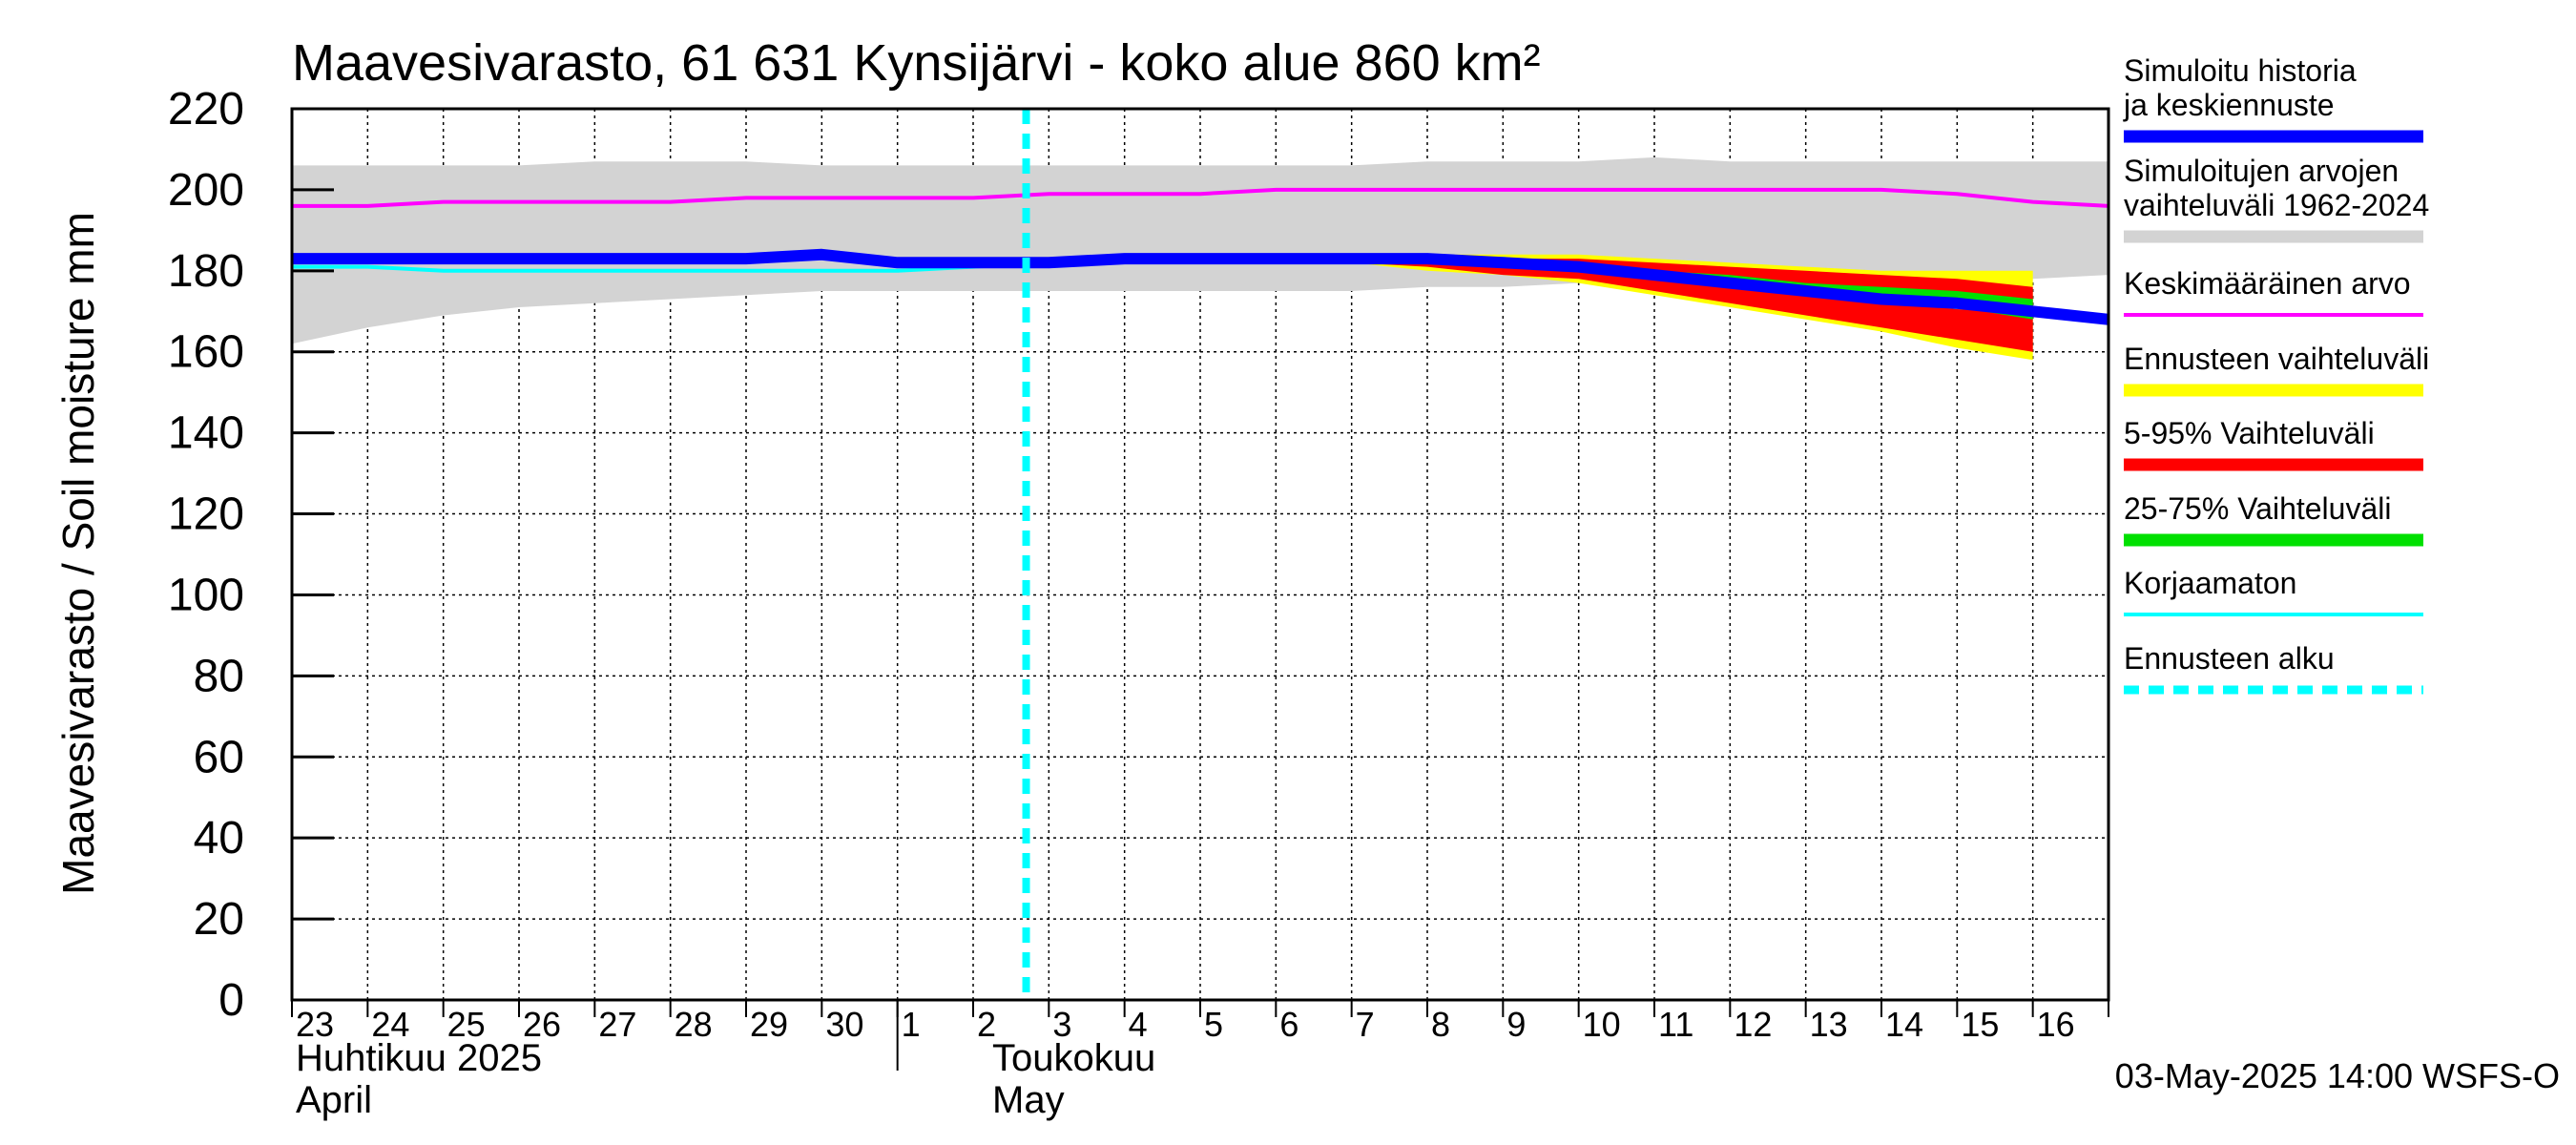 Image resolution: width=2576 pixels, height=1145 pixels. What do you see at coordinates (206, 595) in the screenshot?
I see `y-tick-label: 100` at bounding box center [206, 595].